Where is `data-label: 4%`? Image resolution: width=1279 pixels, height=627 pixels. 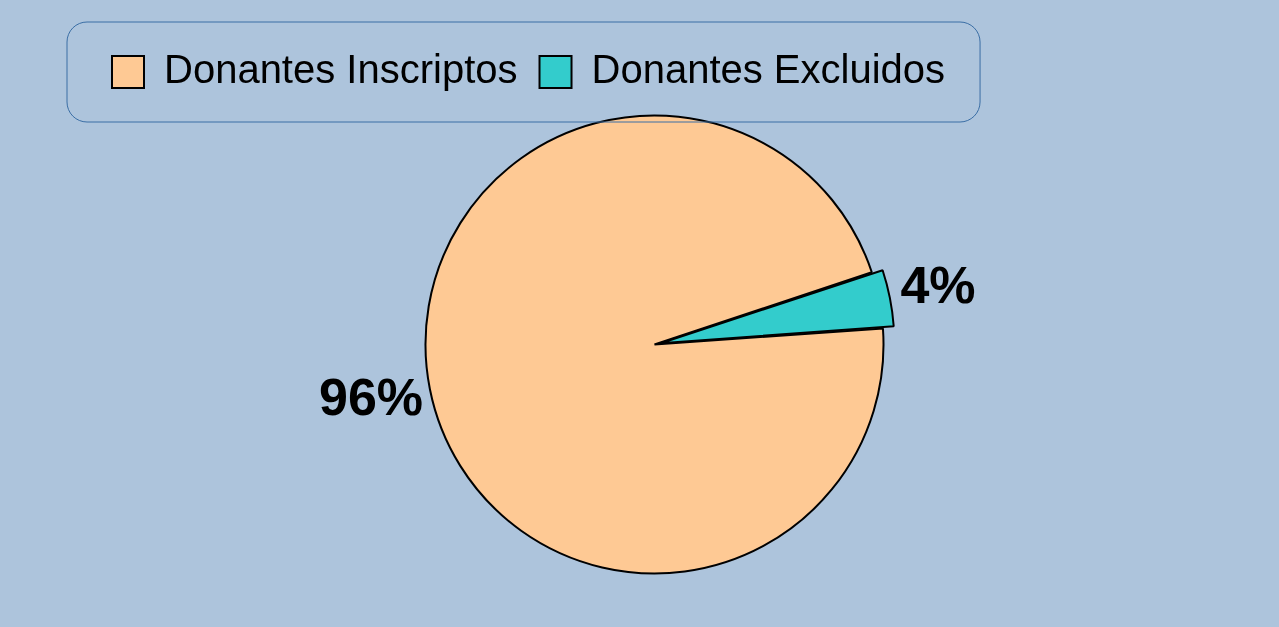
data-label: 4% is located at coordinates (938, 284).